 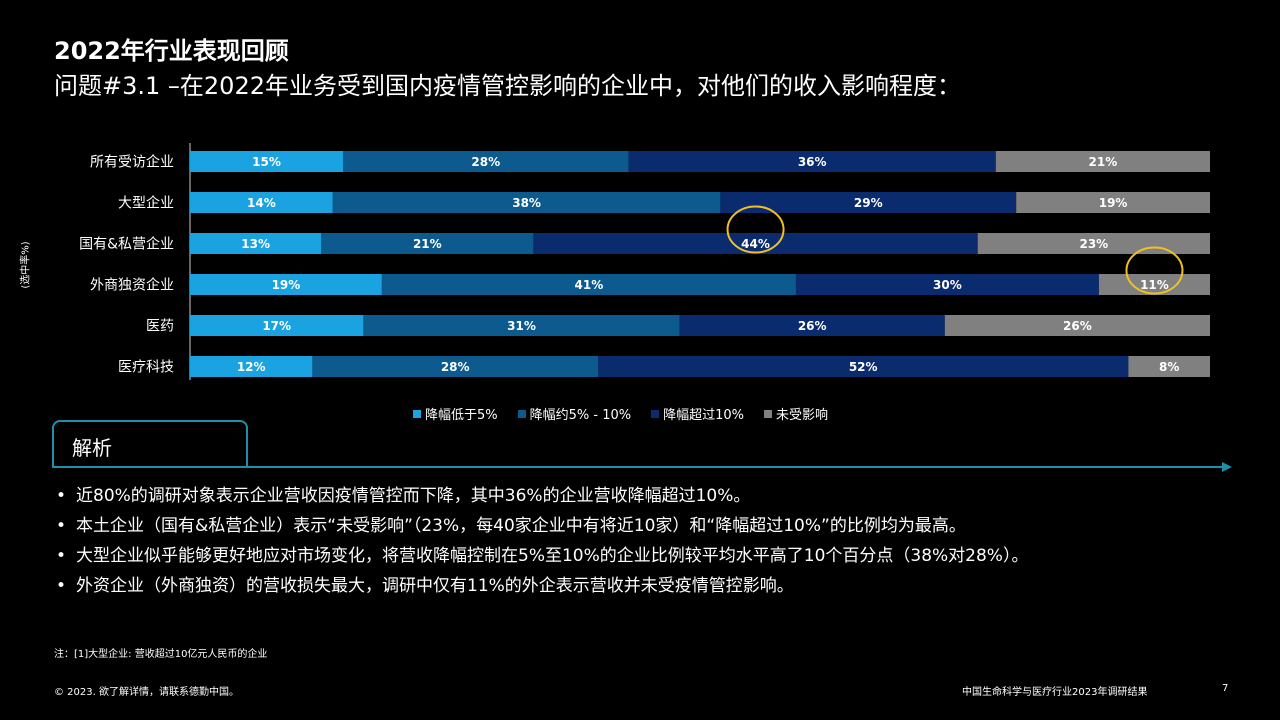 I want to click on arrow-right-icon, so click(x=1227, y=467).